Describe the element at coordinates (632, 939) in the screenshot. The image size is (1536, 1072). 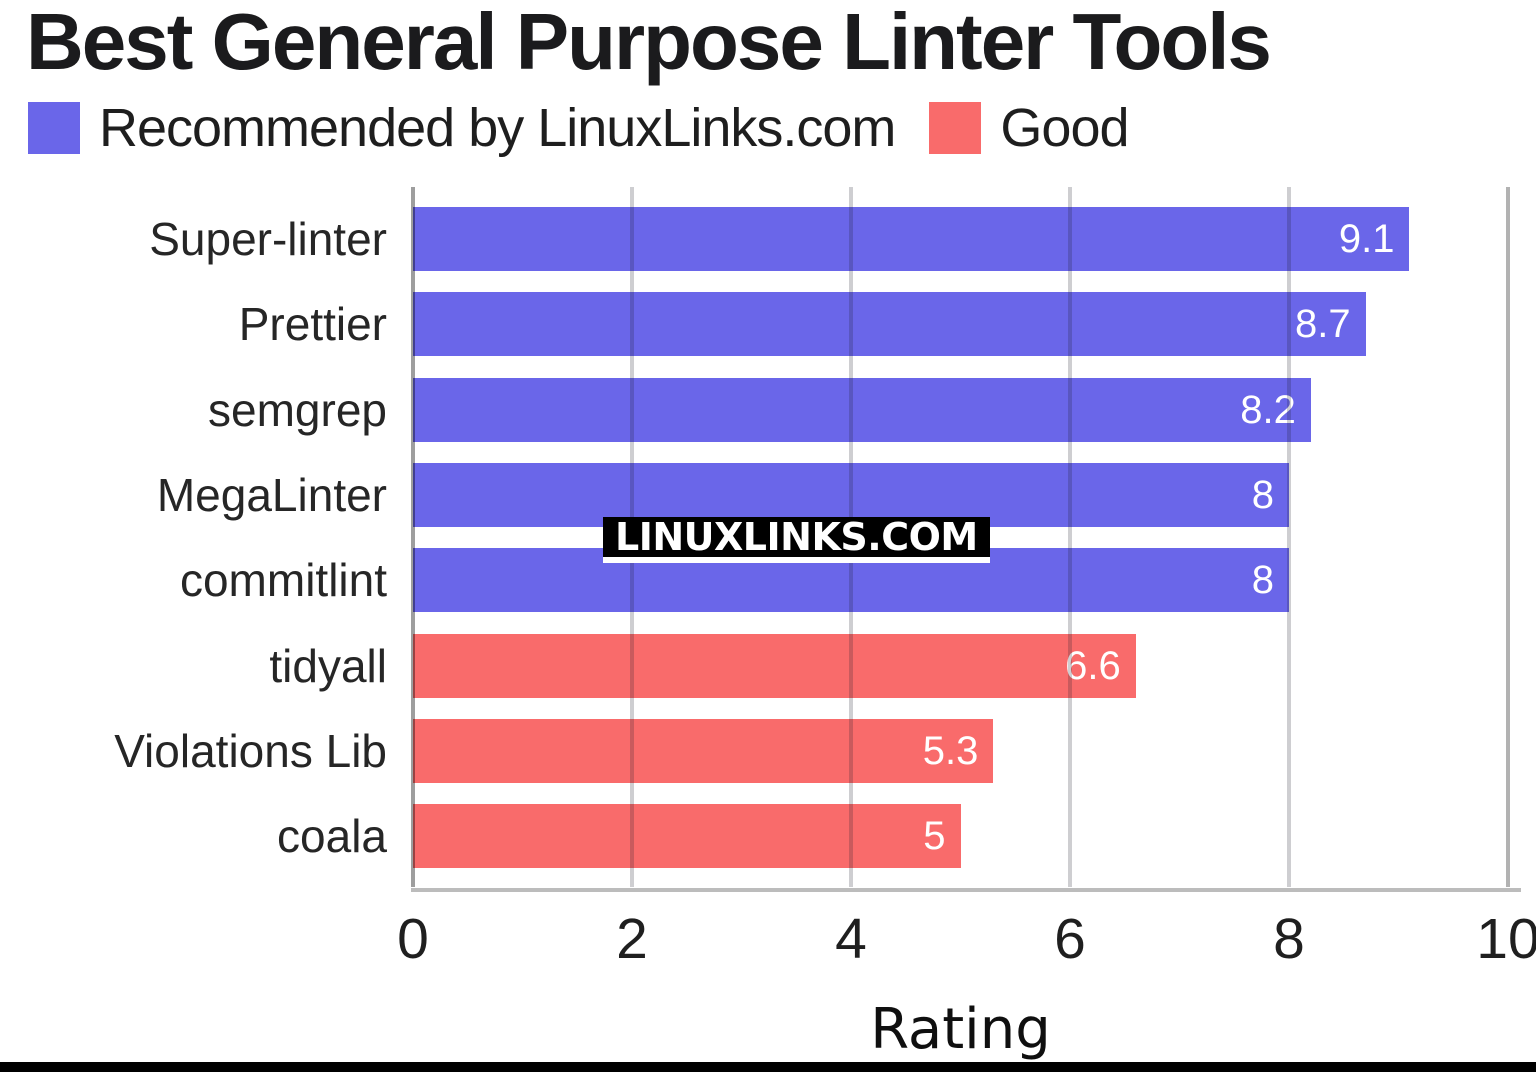
I see `x-tick-label: 2` at that location.